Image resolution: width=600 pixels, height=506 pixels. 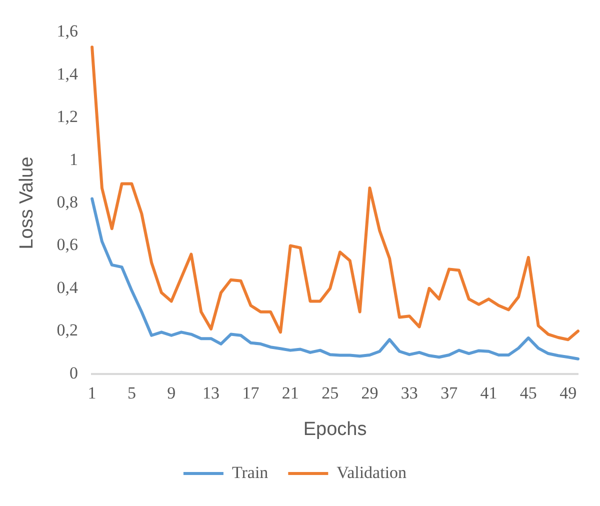 What do you see at coordinates (369, 392) in the screenshot?
I see `x-tick-label: 29` at bounding box center [369, 392].